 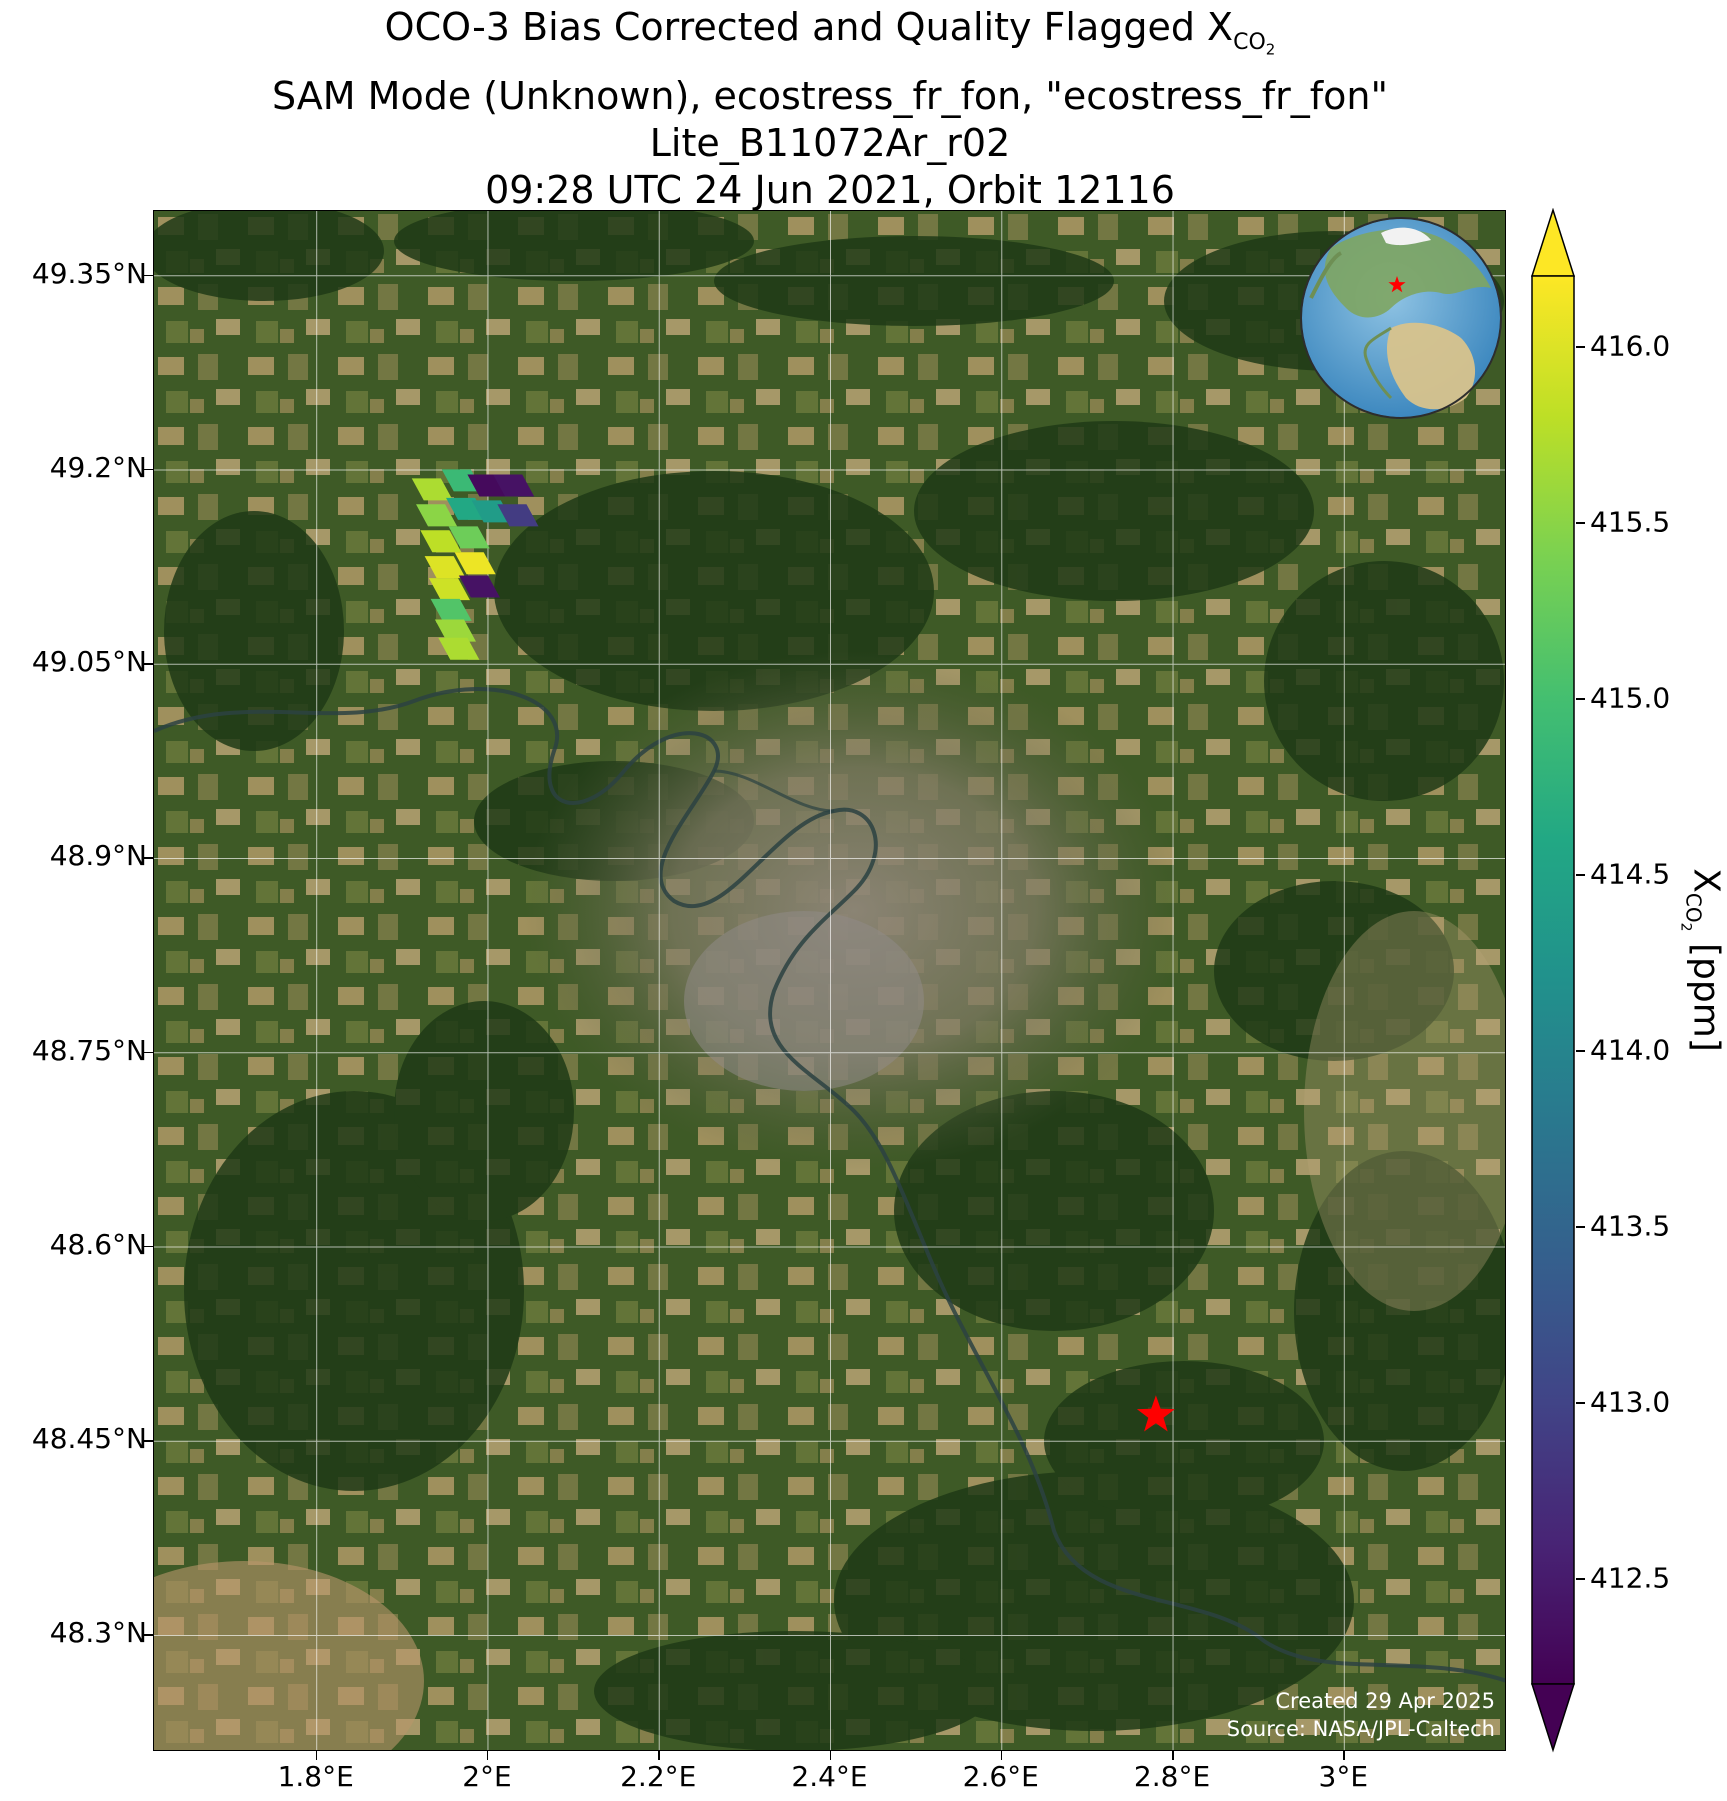 What do you see at coordinates (1360, 1729) in the screenshot?
I see `source-credit-label: Source: NASA/JPL-Caltech` at bounding box center [1360, 1729].